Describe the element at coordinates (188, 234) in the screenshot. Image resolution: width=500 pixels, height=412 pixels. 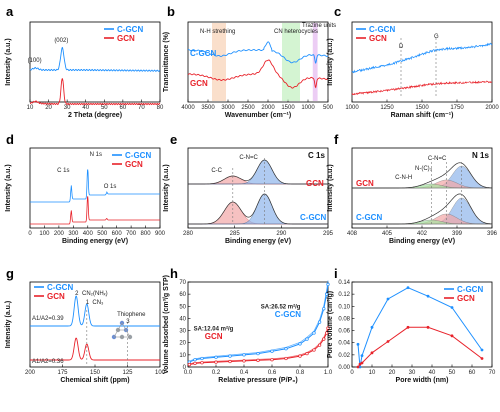
I see `panel-e-xtick-label: 280` at that location.